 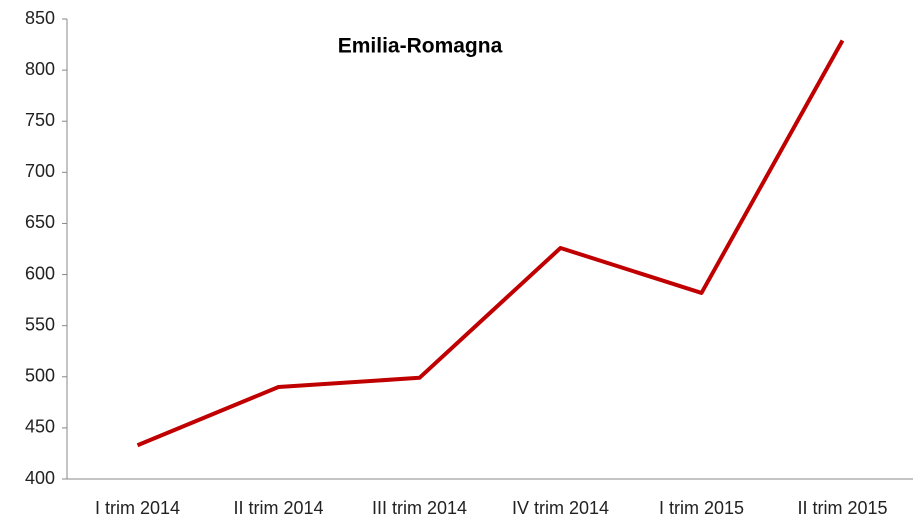 I want to click on y-tick-label: 450, so click(x=40, y=427).